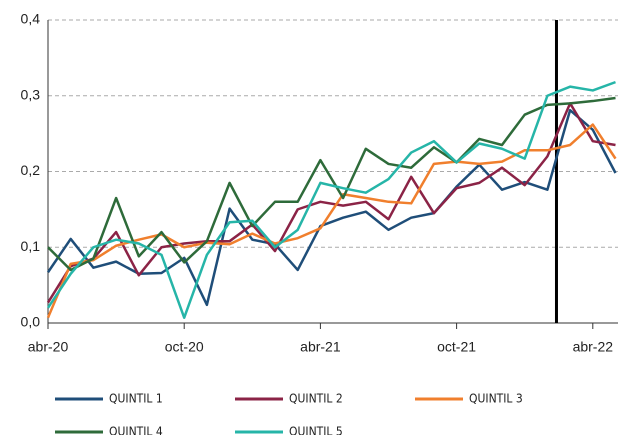 The width and height of the screenshot is (621, 440). Describe the element at coordinates (136, 430) in the screenshot. I see `legend-label: QUINTIL 4` at that location.